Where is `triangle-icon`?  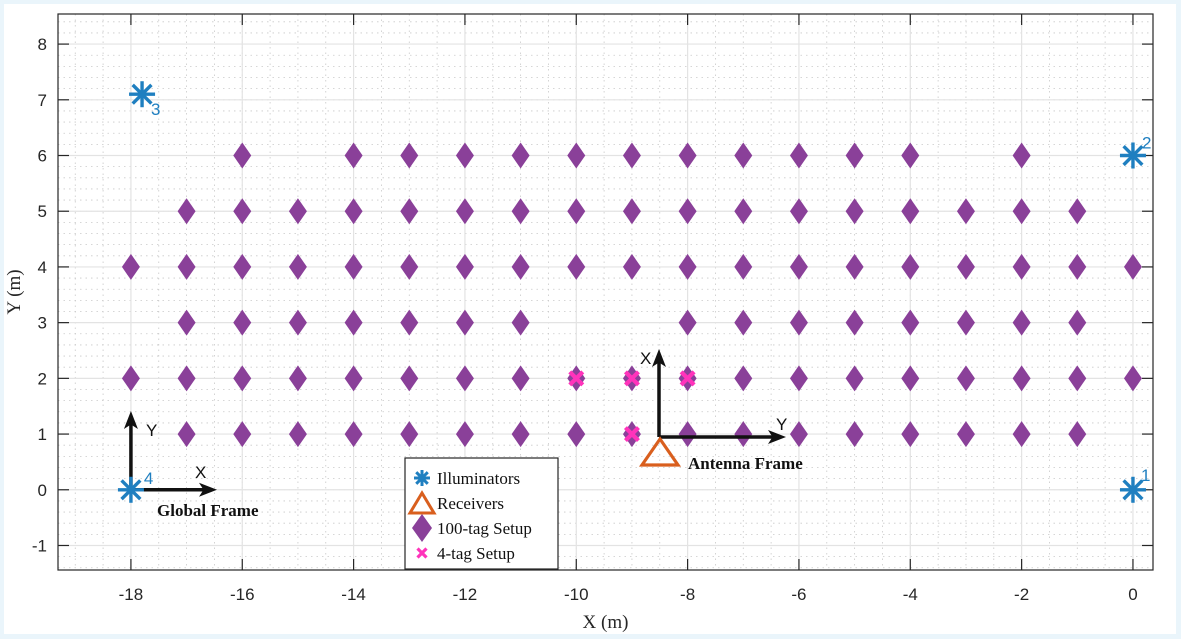 triangle-icon is located at coordinates (422, 502).